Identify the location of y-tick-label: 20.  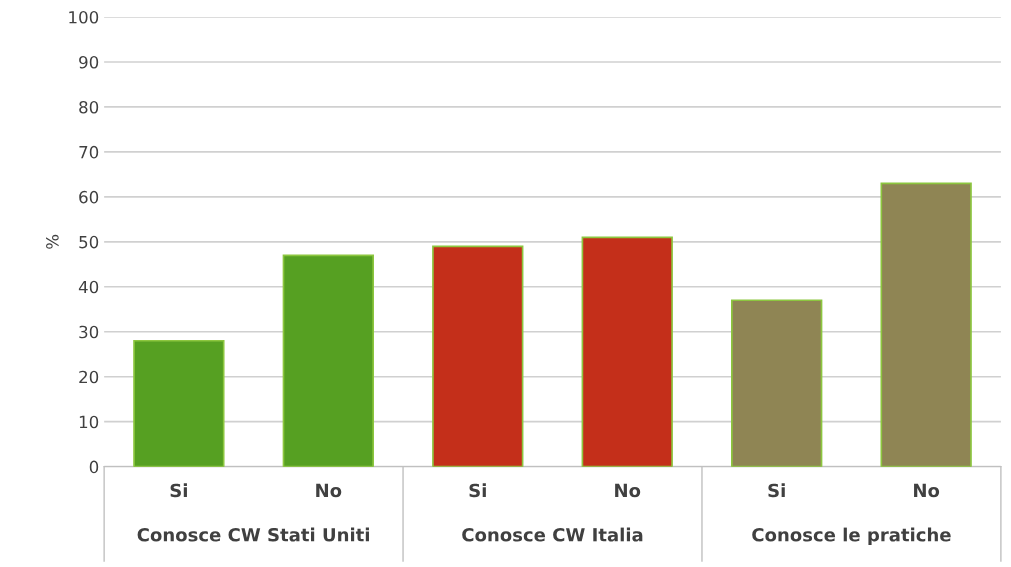
(89, 377).